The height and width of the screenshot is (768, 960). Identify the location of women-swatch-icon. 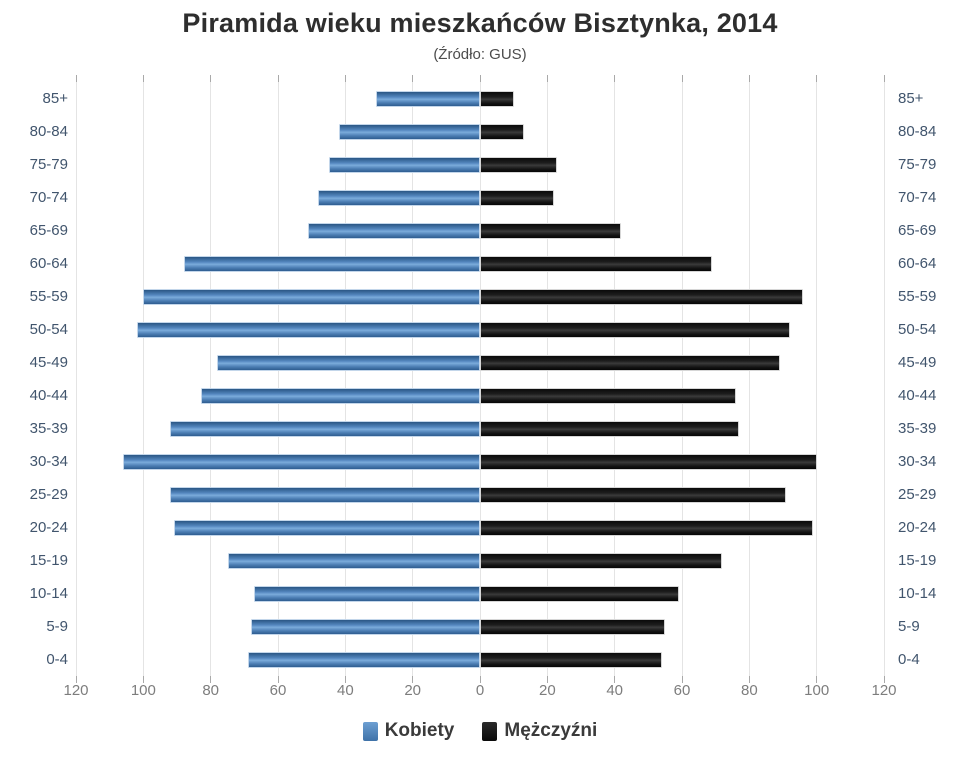
(370, 731).